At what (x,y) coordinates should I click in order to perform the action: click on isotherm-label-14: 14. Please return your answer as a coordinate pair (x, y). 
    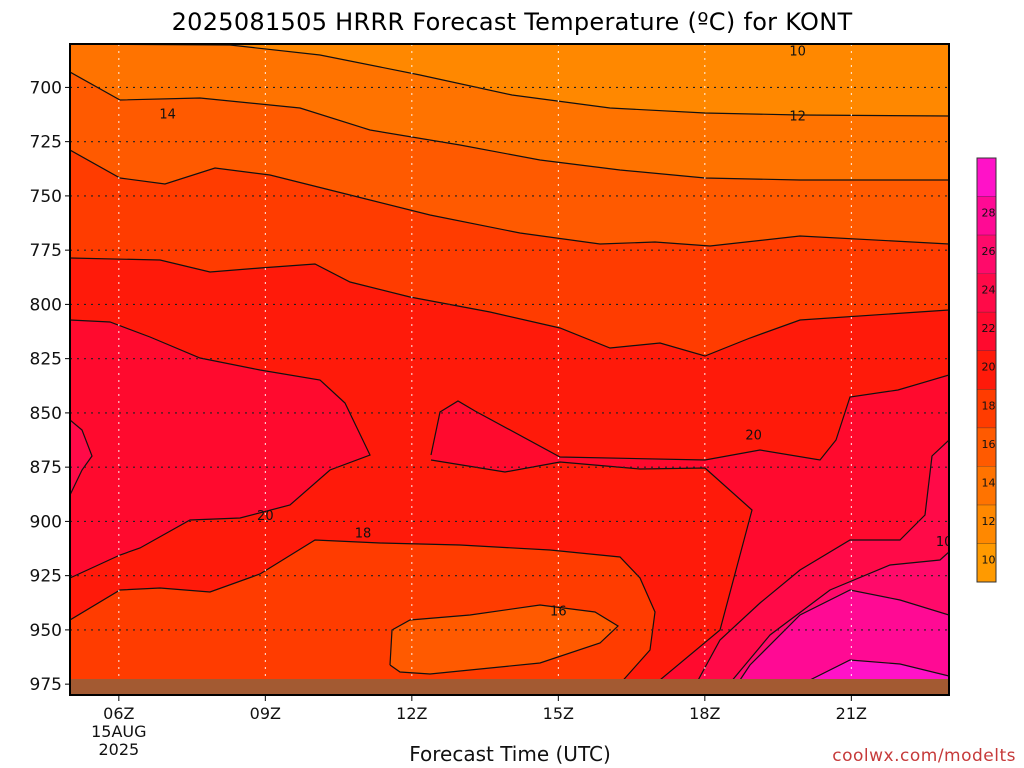
    Looking at the image, I should click on (167, 114).